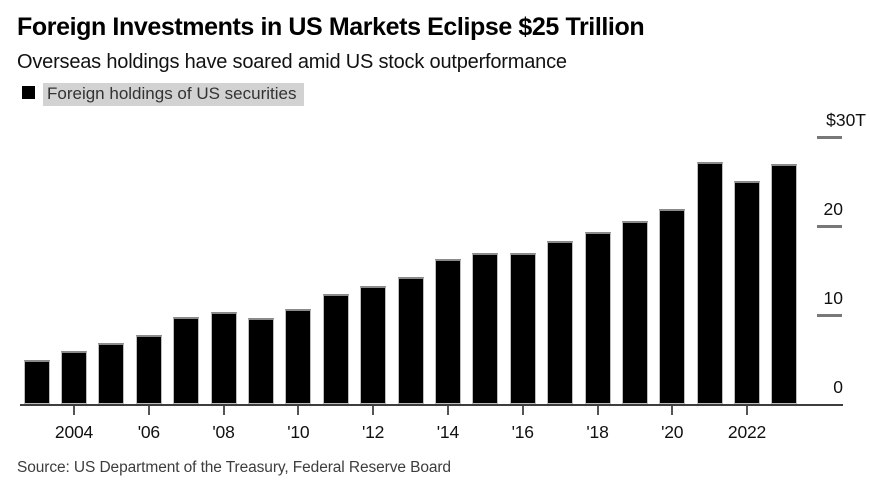  I want to click on x-tick-2012, so click(373, 410).